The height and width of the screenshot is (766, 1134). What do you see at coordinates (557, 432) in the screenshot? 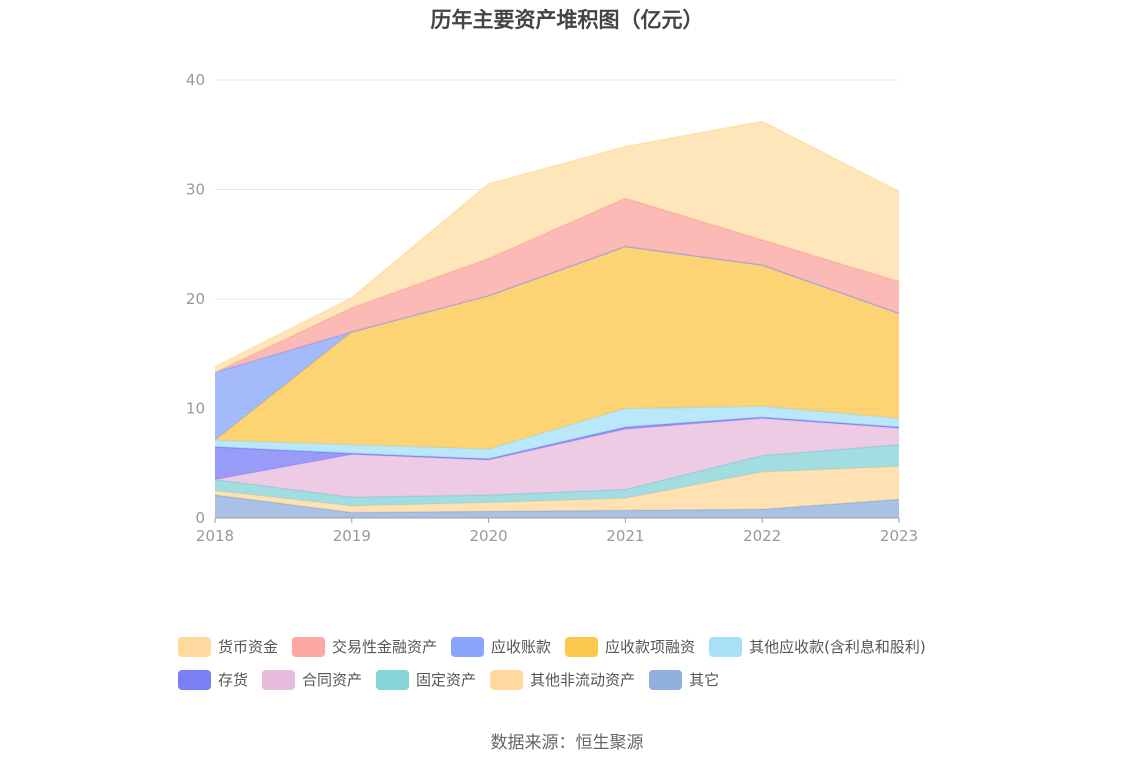
I see `area-其他应收款(含利息和股利)` at bounding box center [557, 432].